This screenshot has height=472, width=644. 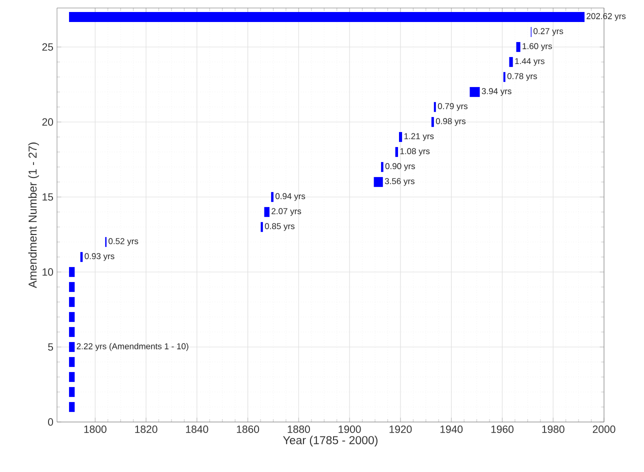 What do you see at coordinates (299, 429) in the screenshot?
I see `x-tick-label: 1880` at bounding box center [299, 429].